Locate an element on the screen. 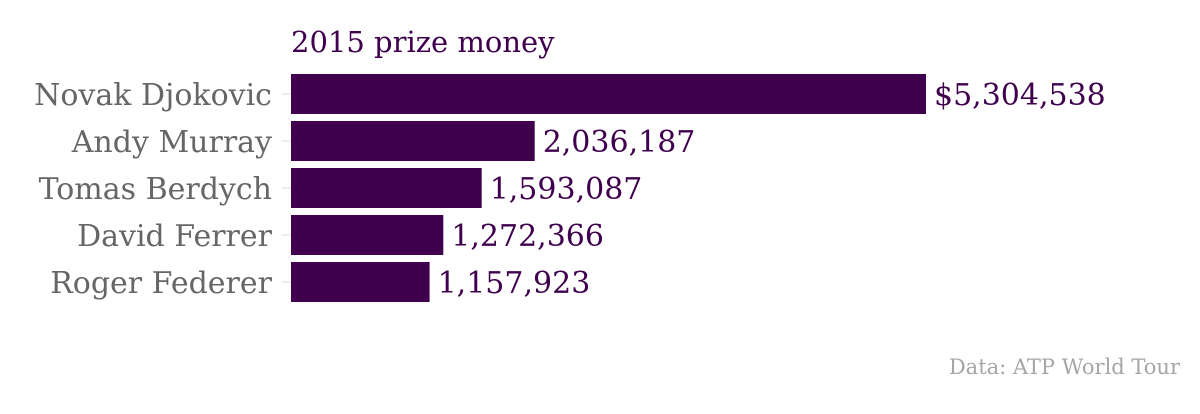  category-label: Andy Murray is located at coordinates (171, 142).